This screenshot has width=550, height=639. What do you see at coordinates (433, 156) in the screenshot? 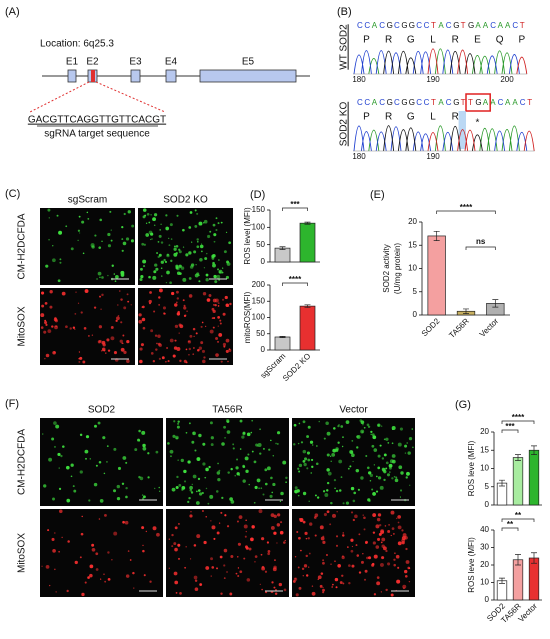
I see `position-label: 190` at bounding box center [433, 156].